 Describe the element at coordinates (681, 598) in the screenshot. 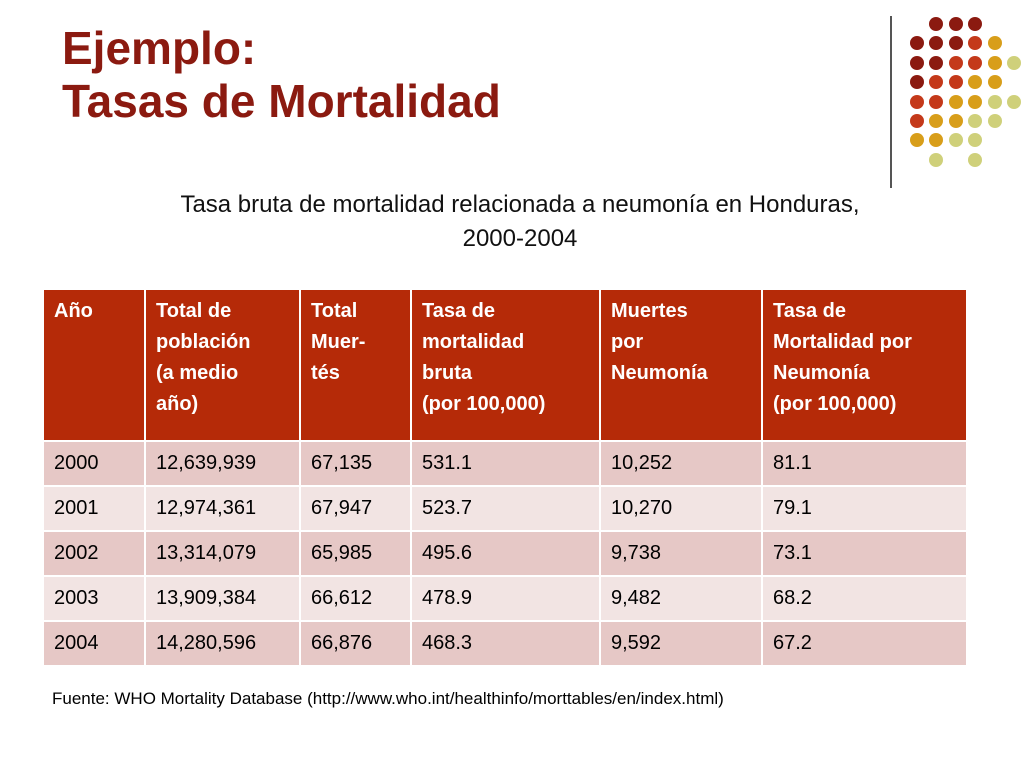

I see `cell-pneumonia-deaths: 9,482` at that location.